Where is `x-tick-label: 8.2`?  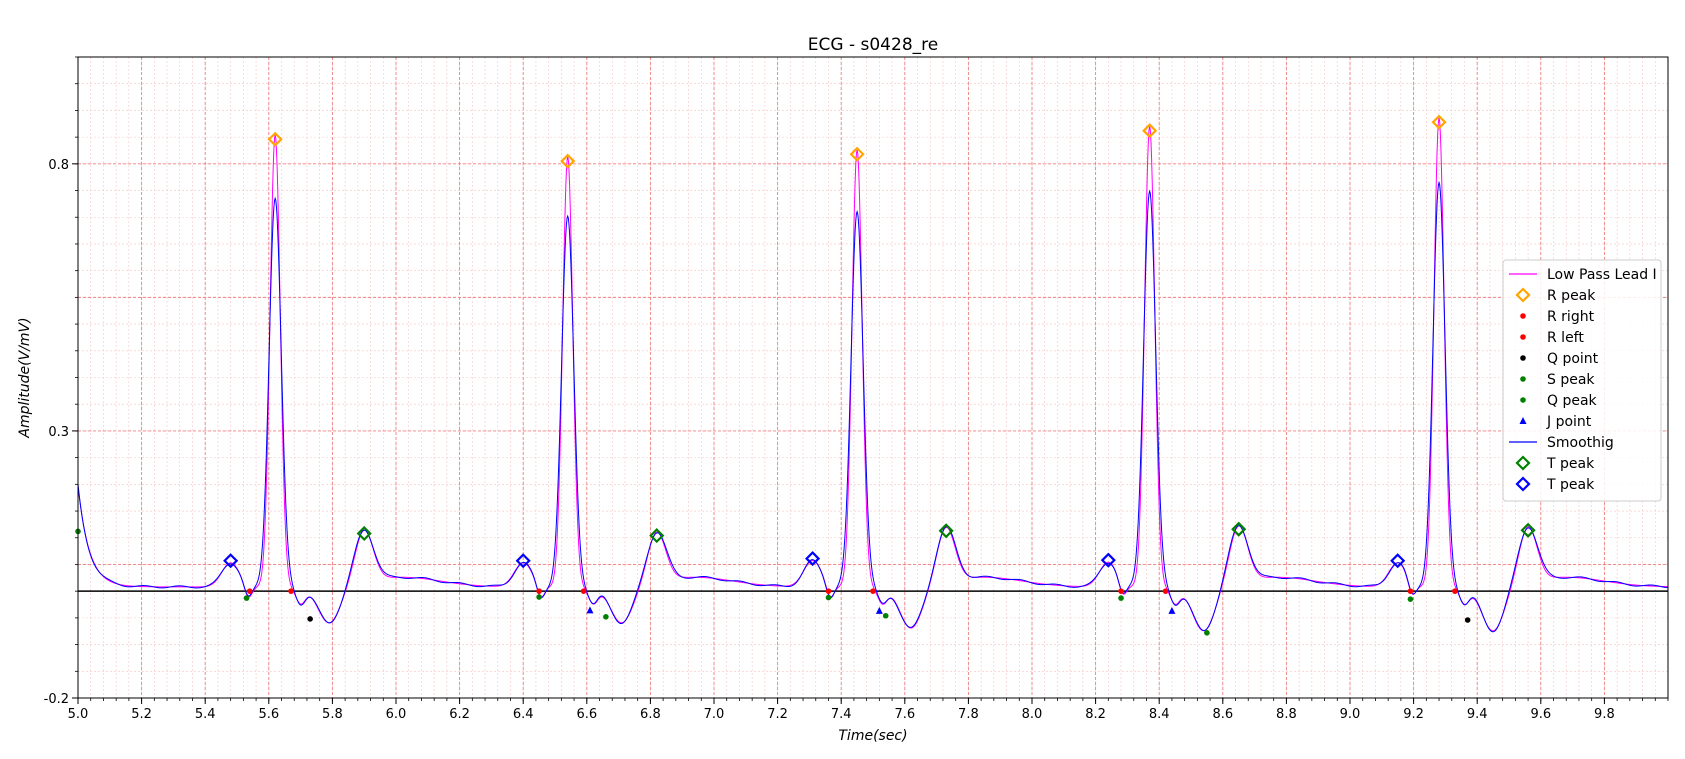
x-tick-label: 8.2 is located at coordinates (1095, 714).